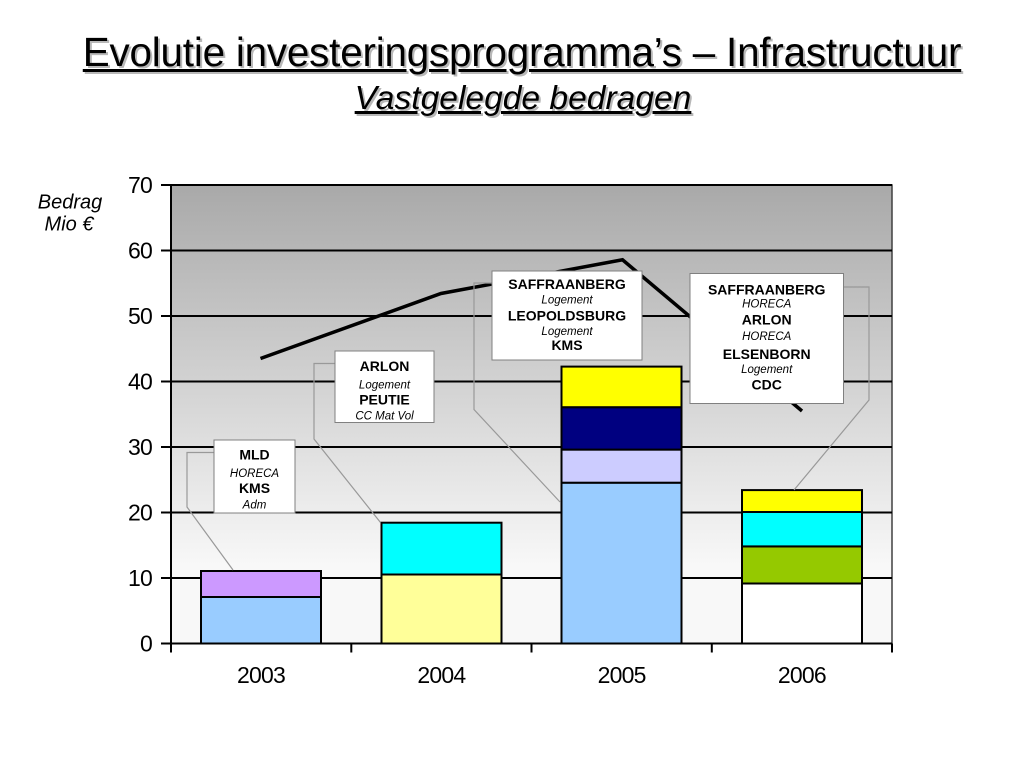 Image resolution: width=1024 pixels, height=768 pixels. What do you see at coordinates (802, 675) in the screenshot?
I see `svg-text: 2006` at bounding box center [802, 675].